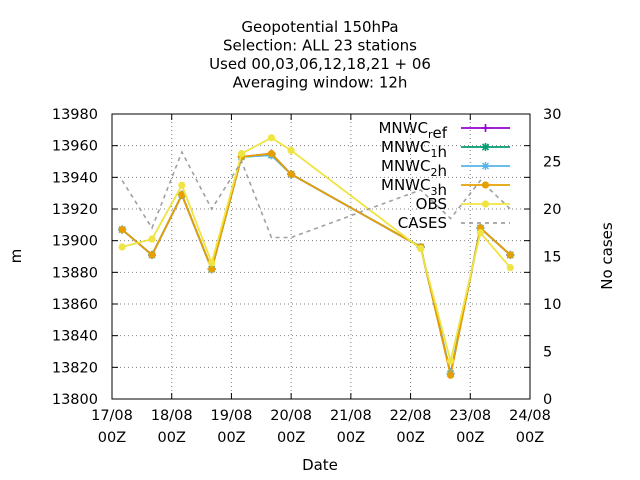  I want to click on title-line: Selection: ALL 23 stations, so click(320, 46).